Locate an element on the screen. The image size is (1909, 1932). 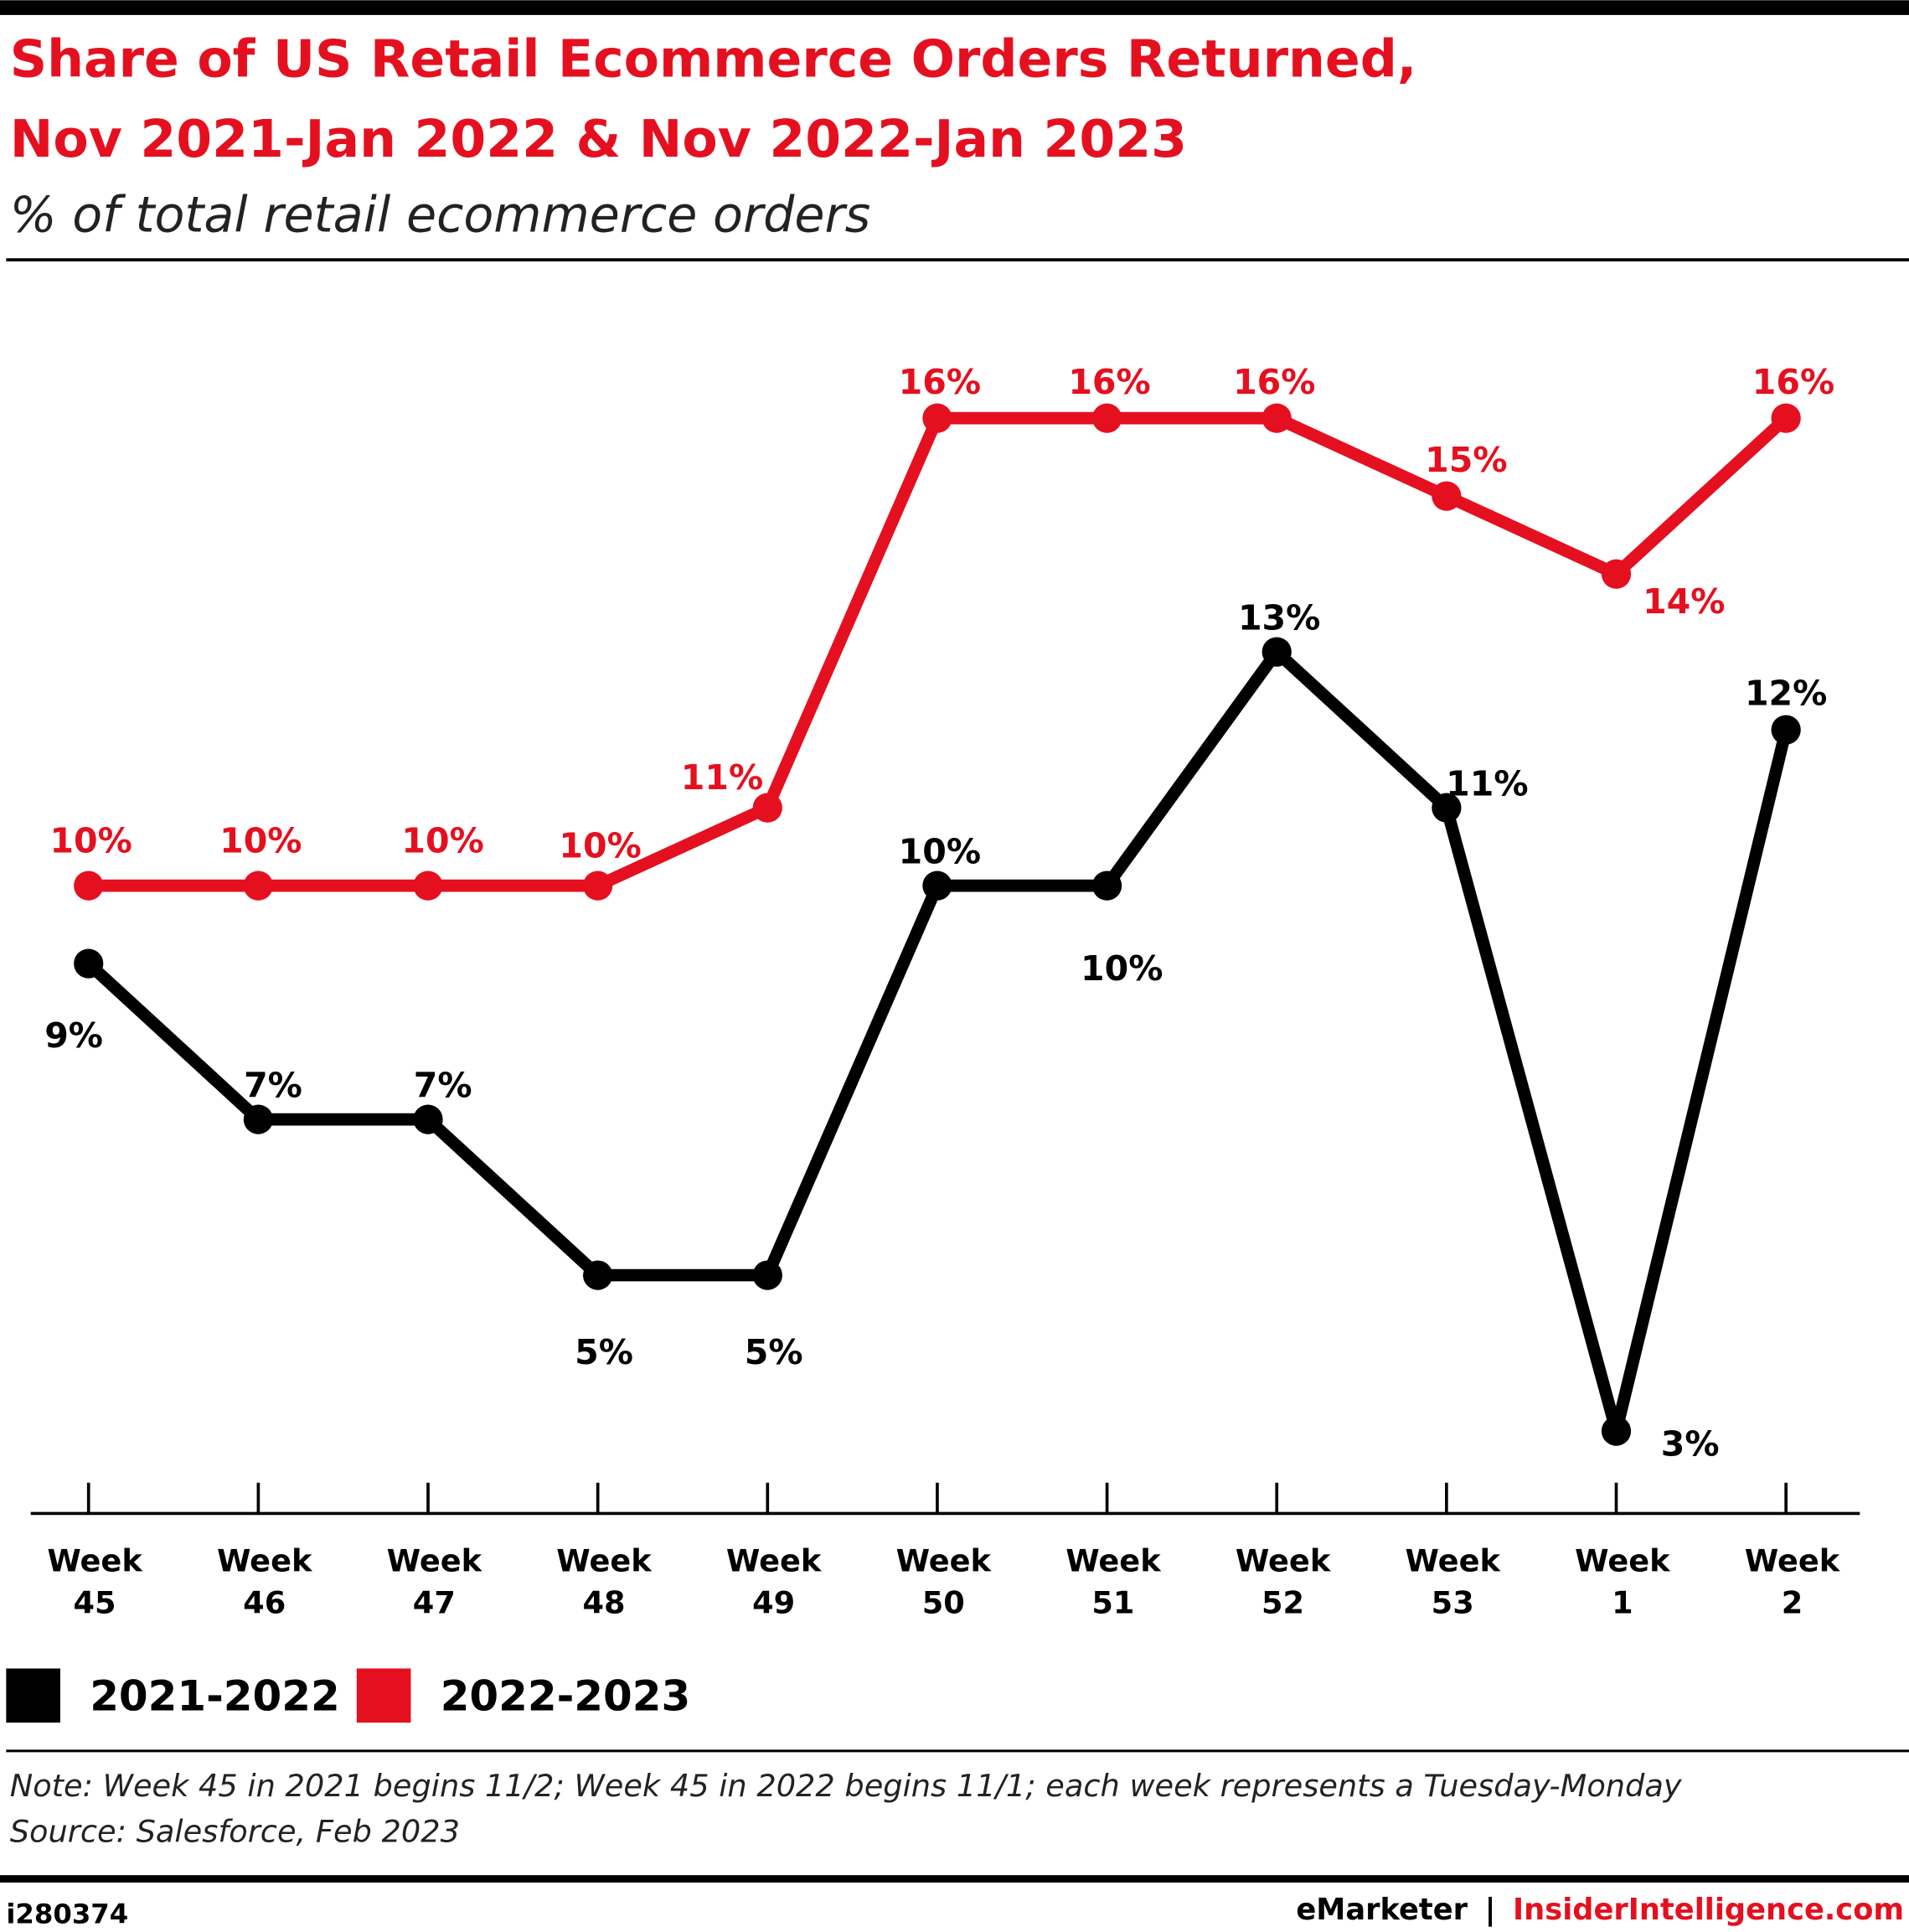
x-tick-label: Week 52 is located at coordinates (1283, 1581).